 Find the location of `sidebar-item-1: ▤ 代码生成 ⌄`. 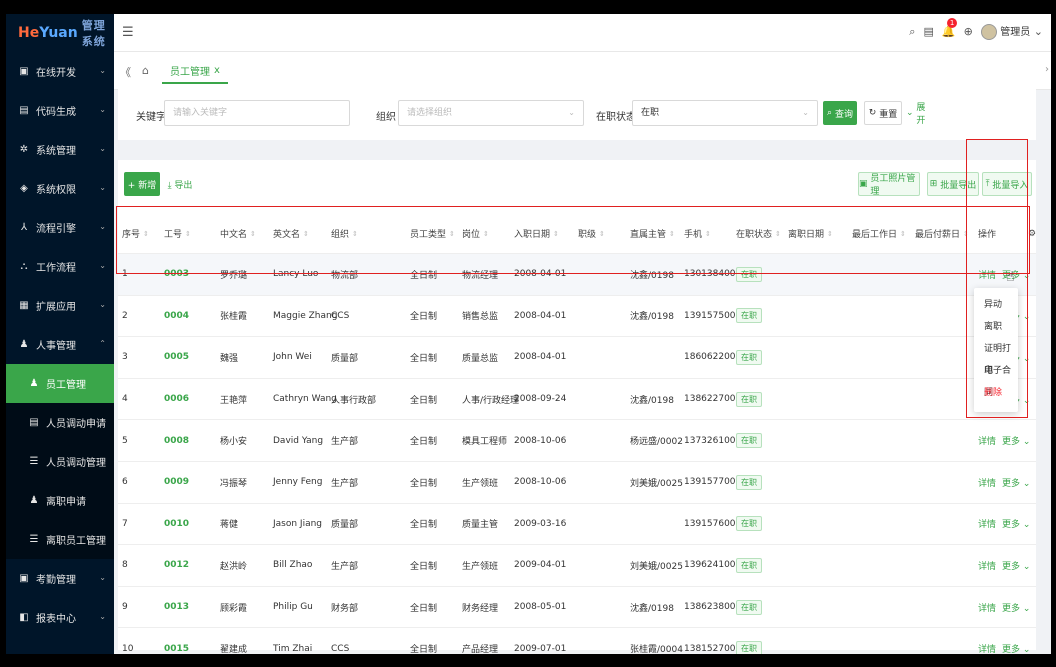

sidebar-item-1: ▤ 代码生成 ⌄ is located at coordinates (60, 110).